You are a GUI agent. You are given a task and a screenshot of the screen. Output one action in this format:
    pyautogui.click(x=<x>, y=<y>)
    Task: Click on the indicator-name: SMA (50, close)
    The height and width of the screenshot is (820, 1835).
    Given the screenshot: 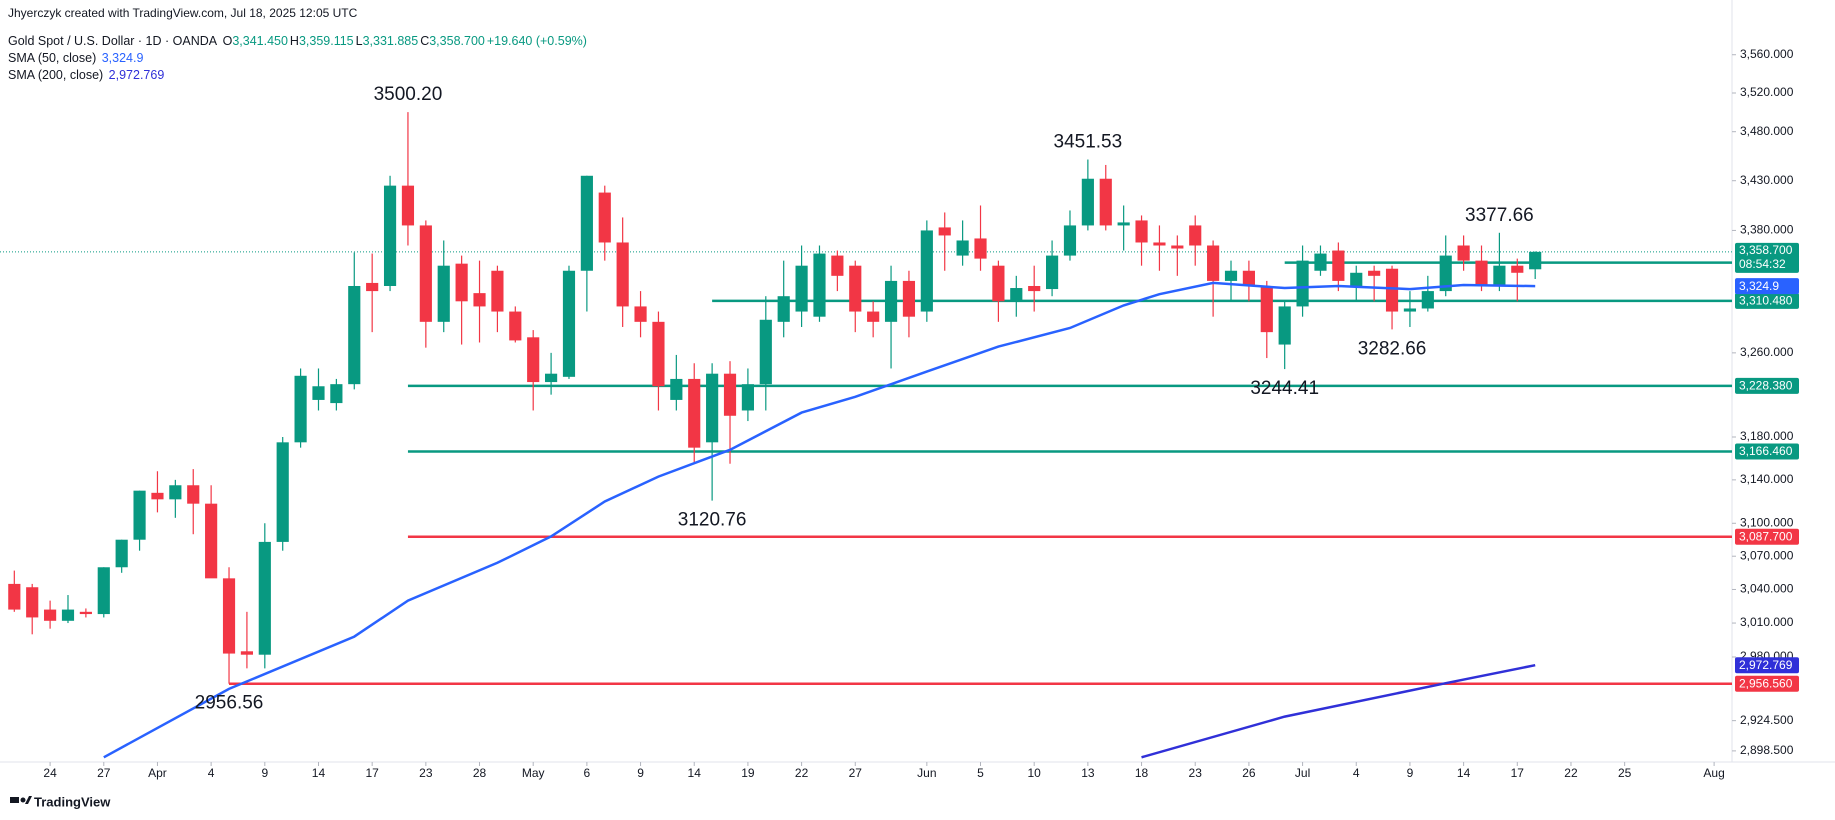 What is the action you would take?
    pyautogui.click(x=52, y=58)
    